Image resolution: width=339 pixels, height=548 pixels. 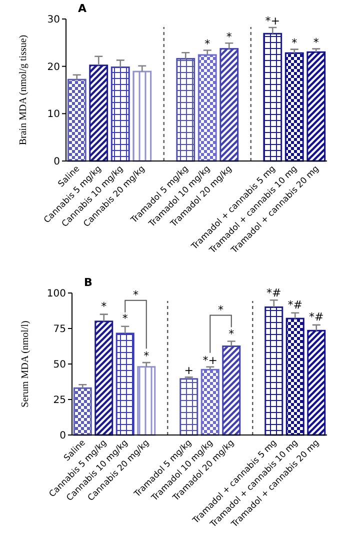 I want to click on y-tick-label: 10, so click(x=53, y=114).